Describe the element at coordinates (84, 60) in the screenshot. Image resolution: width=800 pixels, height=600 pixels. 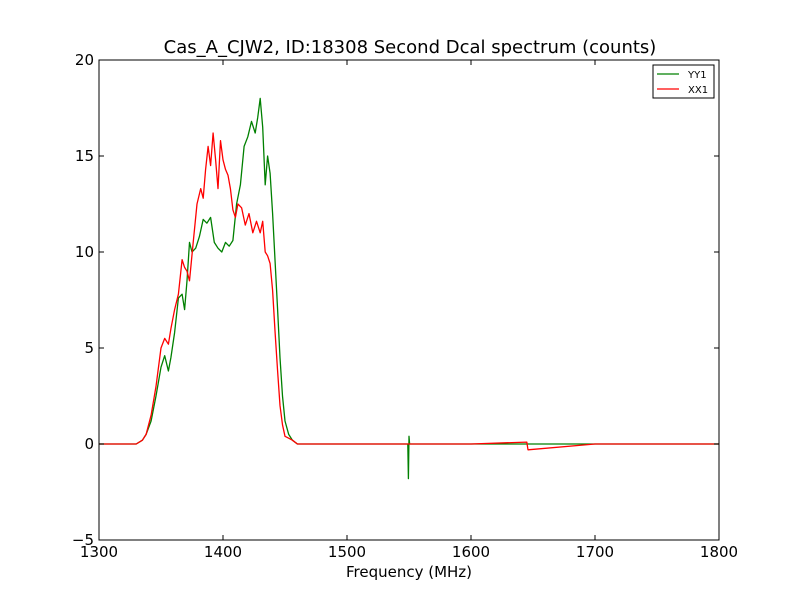
I see `y-tick-label: 20` at that location.